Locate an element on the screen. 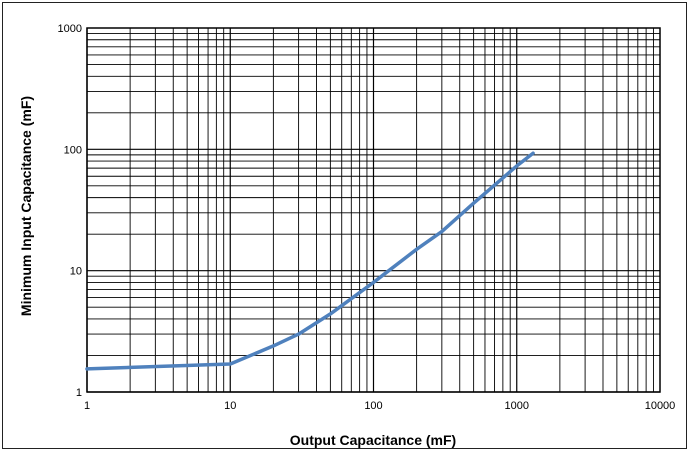 This screenshot has height=455, width=691. x-tick-label: 1 is located at coordinates (87, 406).